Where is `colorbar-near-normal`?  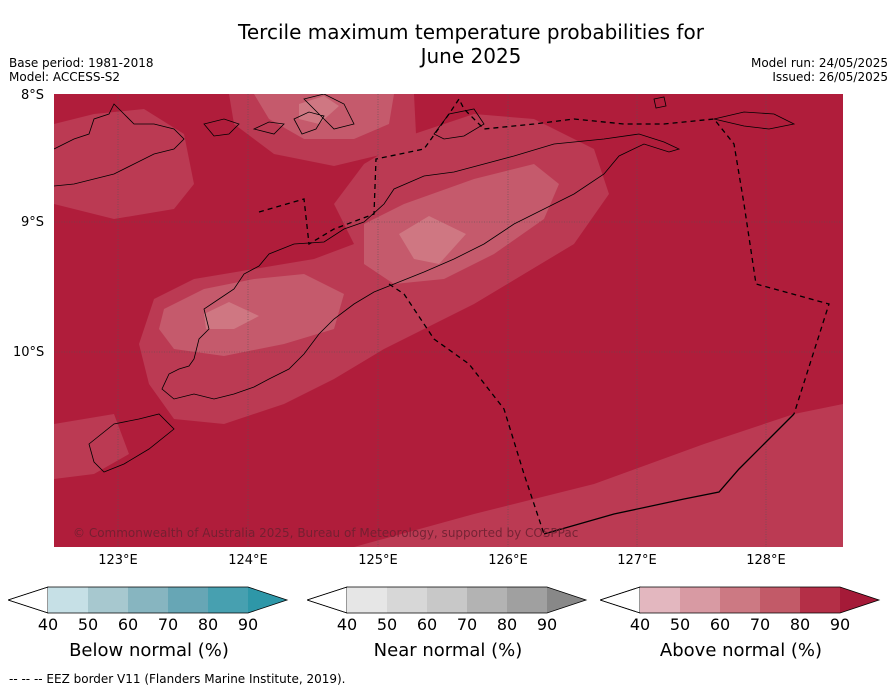 colorbar-near-normal is located at coordinates (447, 600).